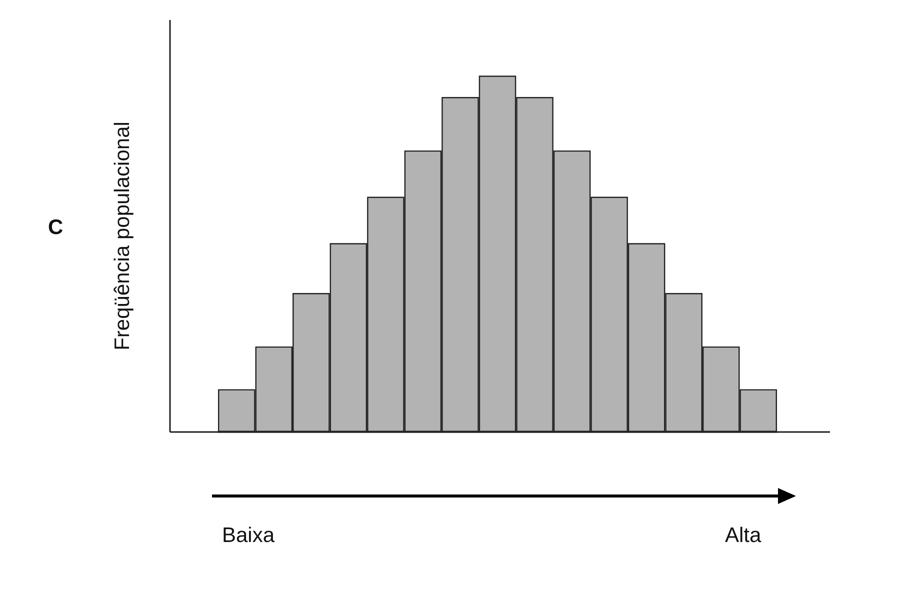 The width and height of the screenshot is (909, 605). I want to click on text: Alta, so click(743, 536).